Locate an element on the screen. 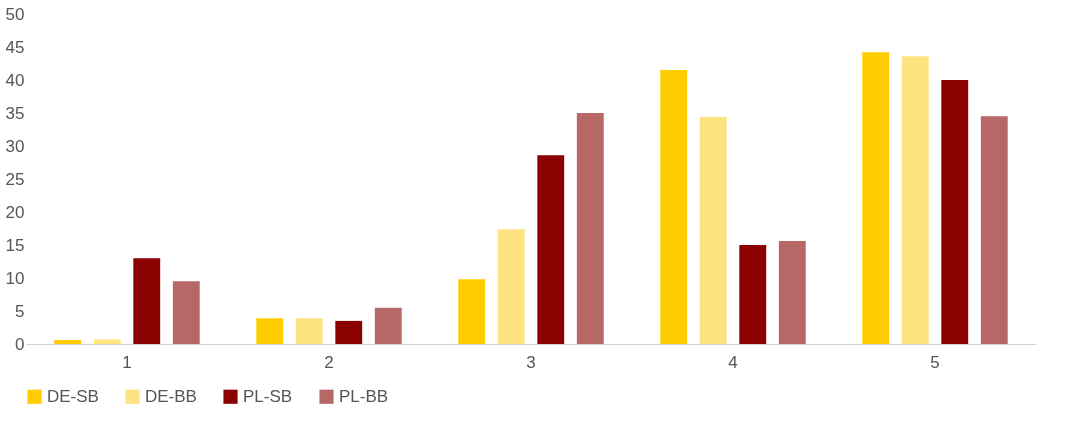  y-tick-label: 40 is located at coordinates (15, 80).